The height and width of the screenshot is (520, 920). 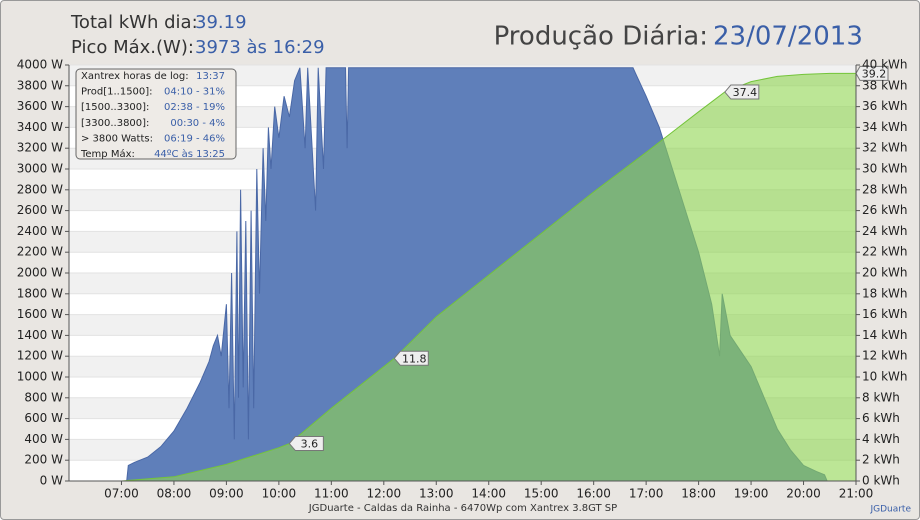 What do you see at coordinates (331, 494) in the screenshot?
I see `x-tick-label: 11:00` at bounding box center [331, 494].